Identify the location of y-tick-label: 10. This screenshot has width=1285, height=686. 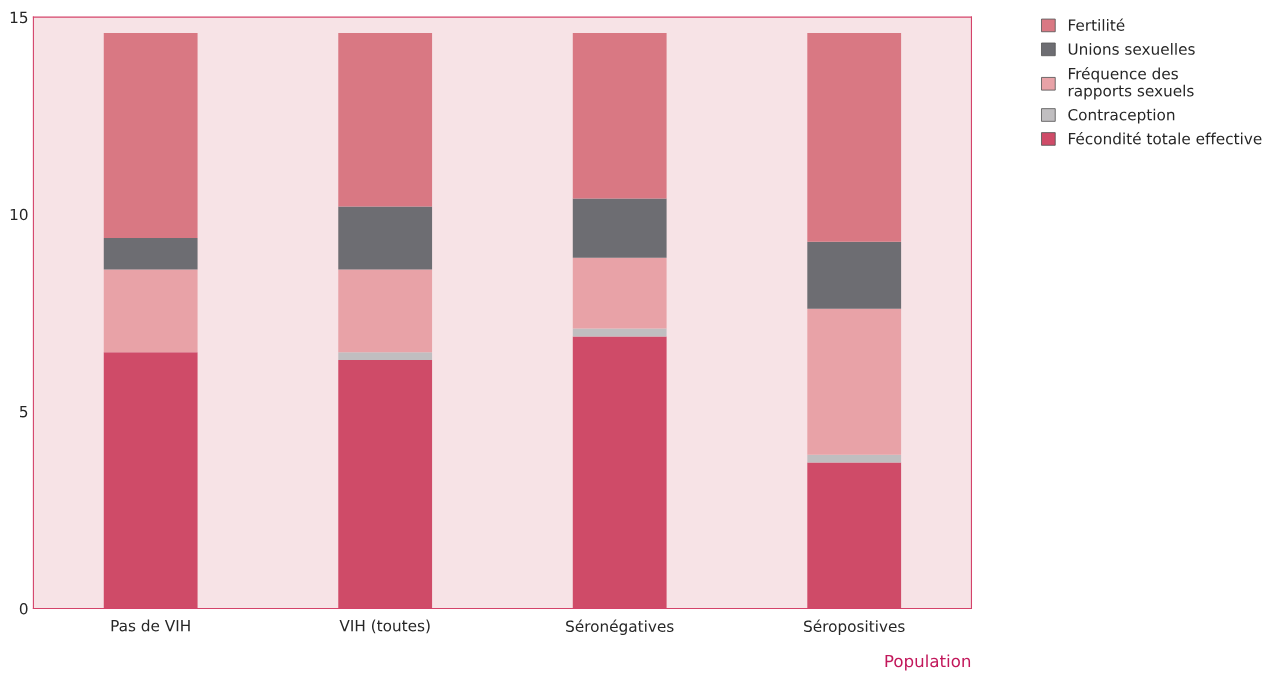
(19, 214).